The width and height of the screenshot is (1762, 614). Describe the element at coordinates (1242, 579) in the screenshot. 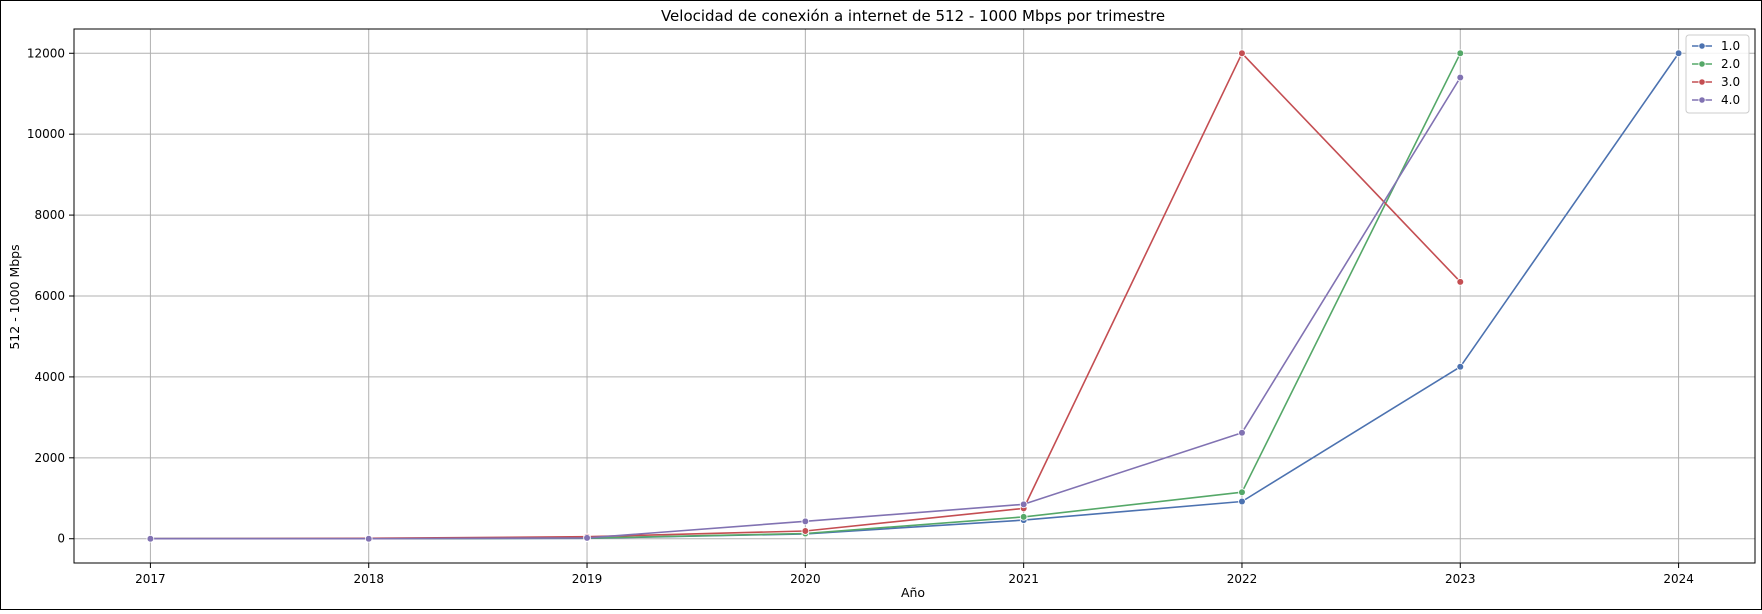

I see `x-tick-label: 2022` at that location.